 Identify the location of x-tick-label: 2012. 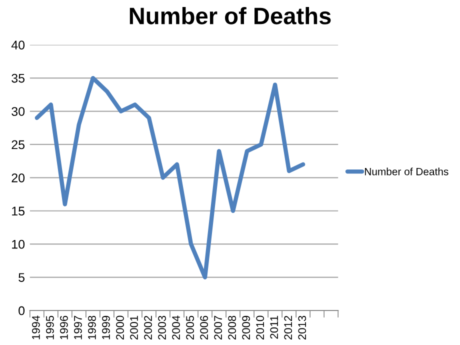
(288, 328).